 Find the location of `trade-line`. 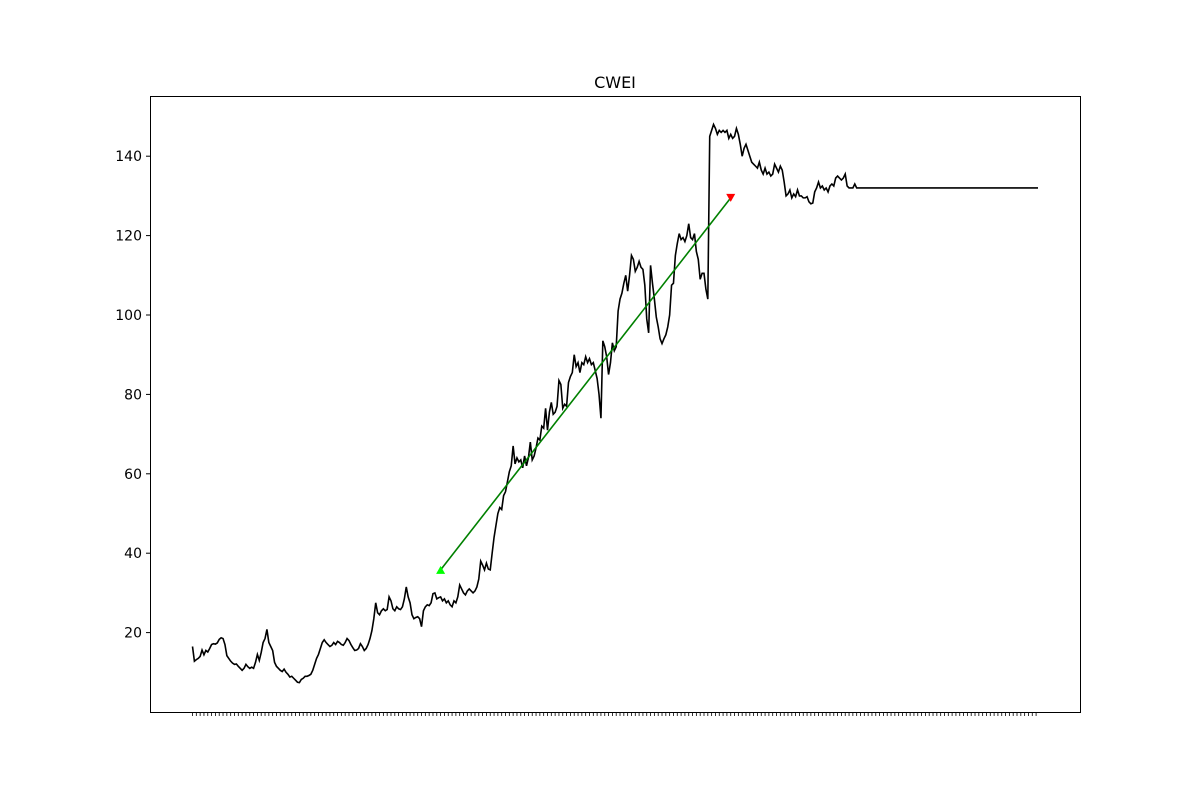

trade-line is located at coordinates (585, 384).